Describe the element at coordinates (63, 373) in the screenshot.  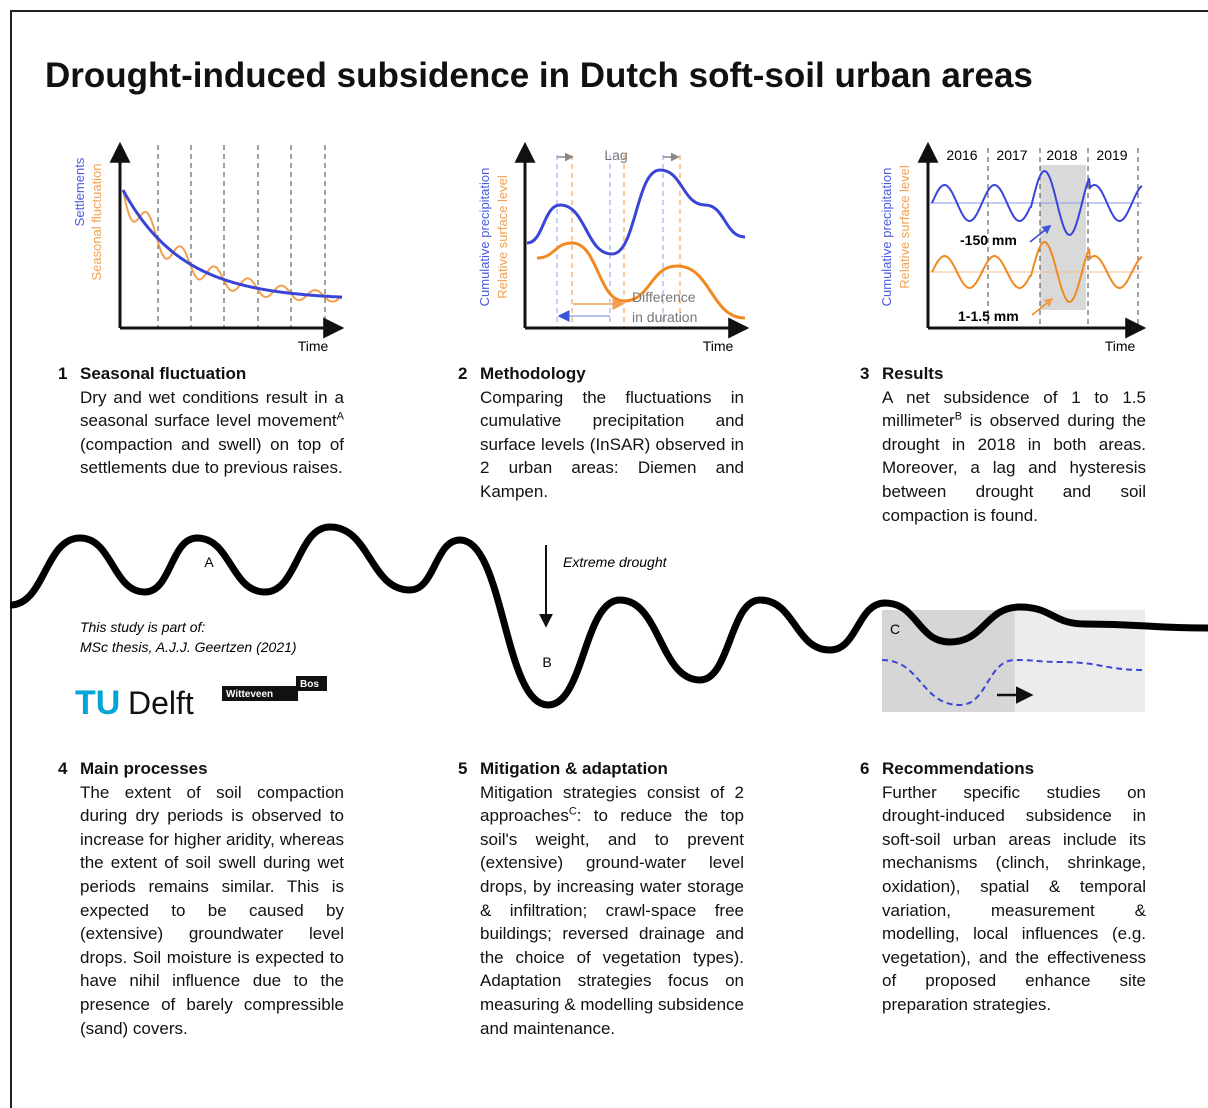
I see `panel-number: 1` at that location.